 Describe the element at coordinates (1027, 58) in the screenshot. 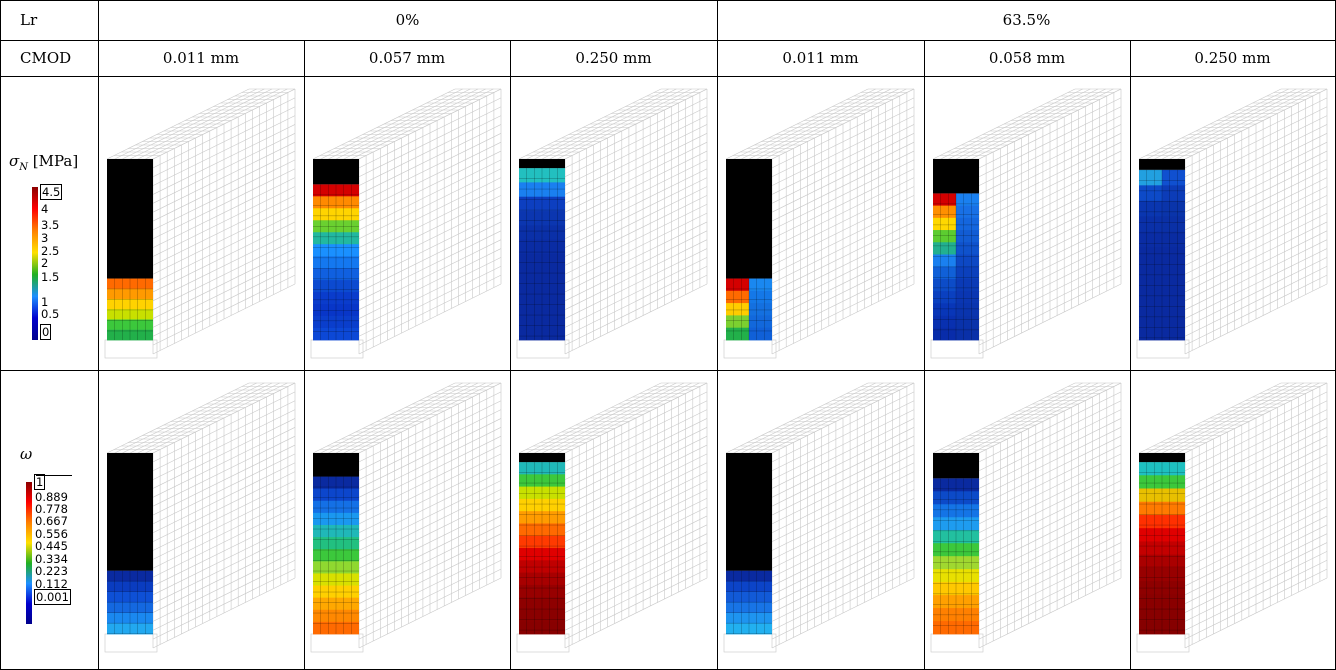

I see `cmod-value: 0.058 mm` at that location.